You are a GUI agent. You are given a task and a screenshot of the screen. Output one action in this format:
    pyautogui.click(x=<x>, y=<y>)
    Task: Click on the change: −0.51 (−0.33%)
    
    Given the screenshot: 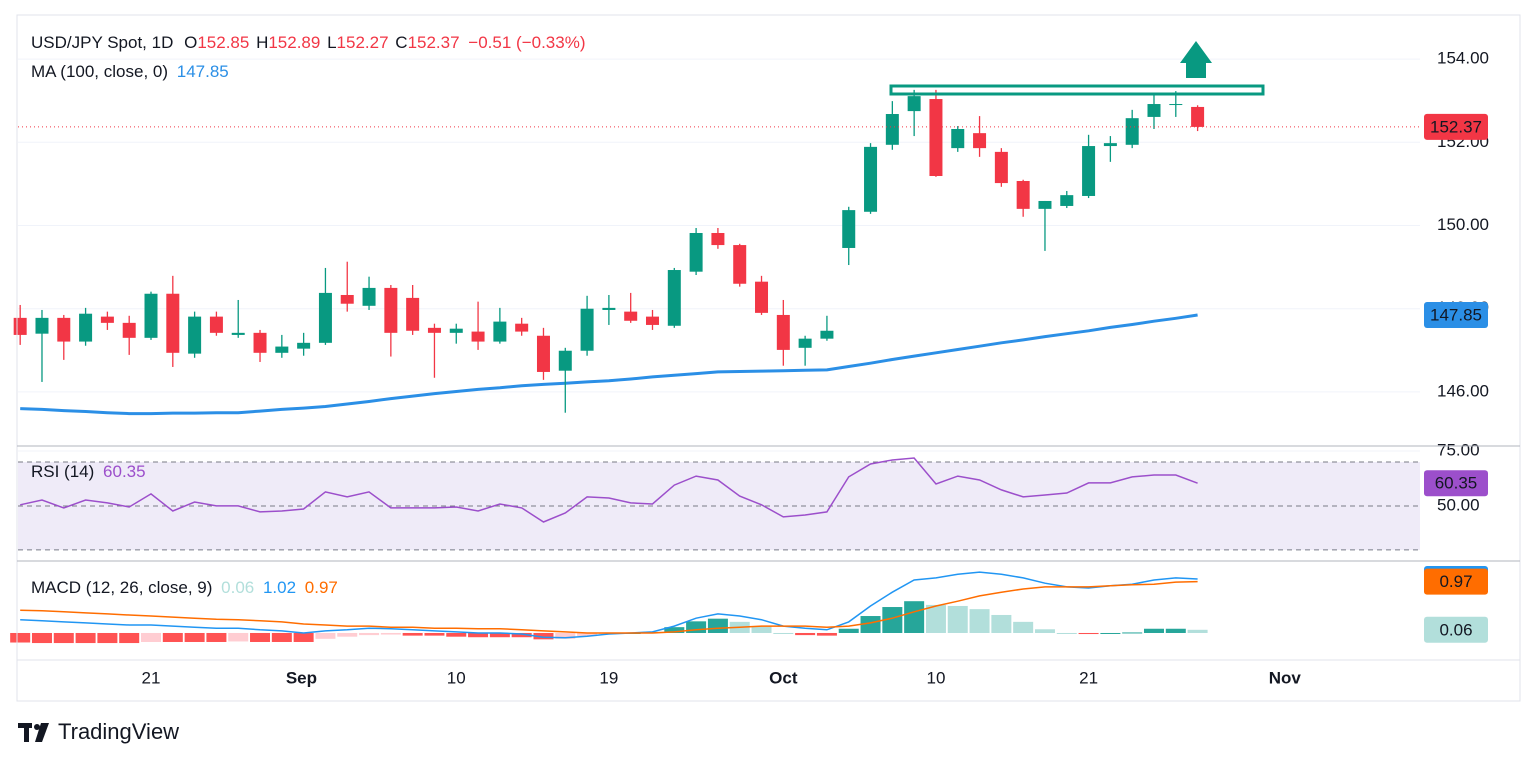 What is the action you would take?
    pyautogui.click(x=526, y=42)
    